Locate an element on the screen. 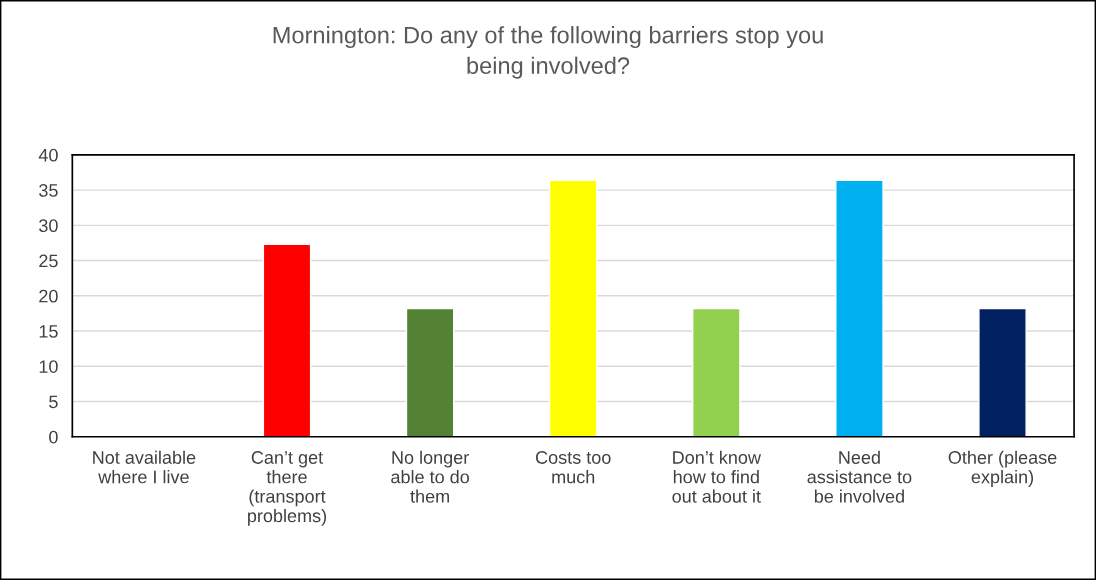 This screenshot has height=580, width=1096. y-tick-label: 20 is located at coordinates (48, 296).